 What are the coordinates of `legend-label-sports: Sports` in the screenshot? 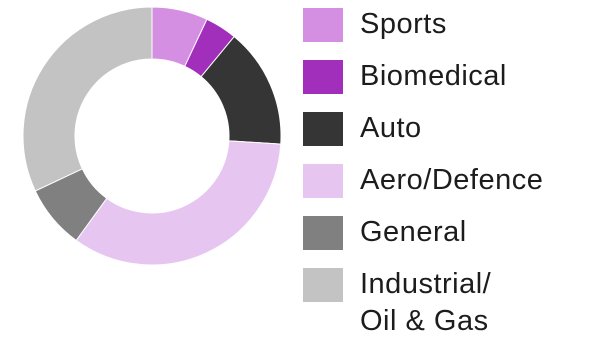 It's located at (403, 24).